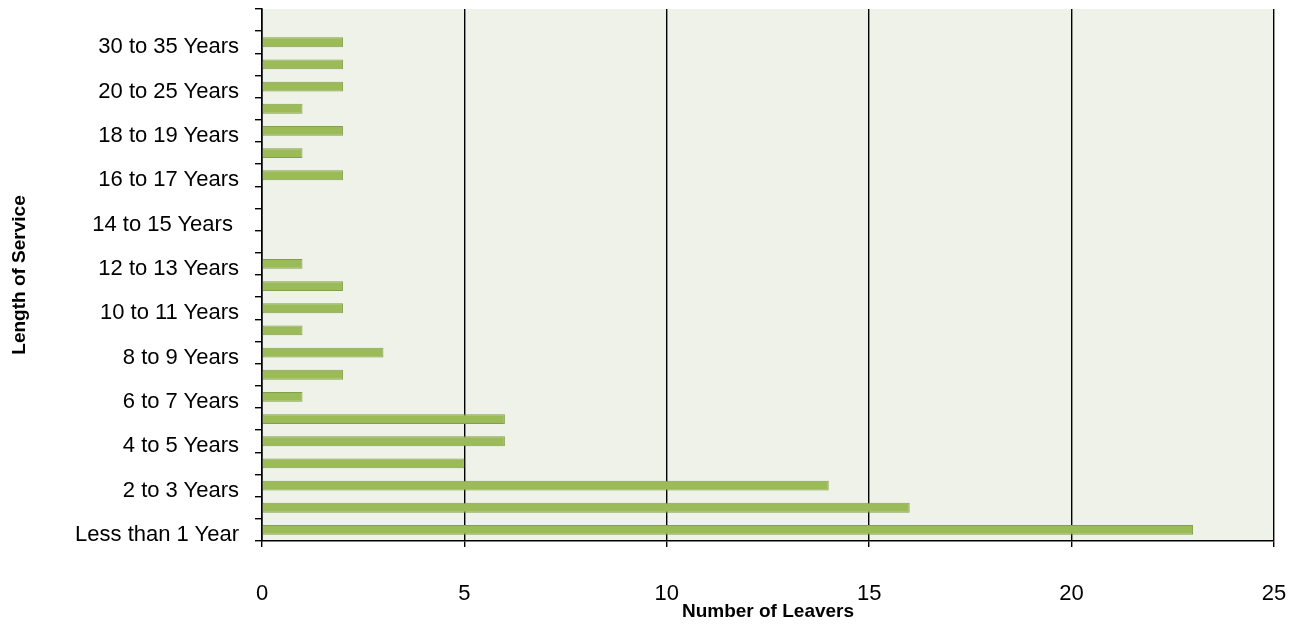  What do you see at coordinates (180, 356) in the screenshot?
I see `y-tick-label: 8 to 9 Years` at bounding box center [180, 356].